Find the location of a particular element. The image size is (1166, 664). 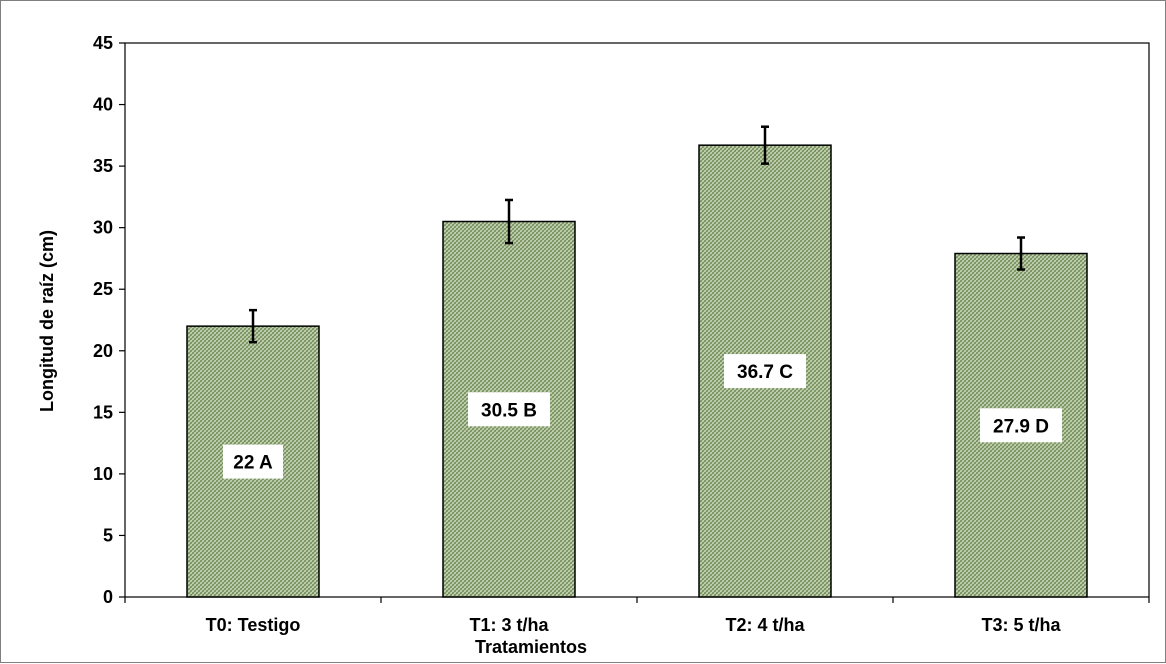

data-label: 22 A is located at coordinates (253, 462).